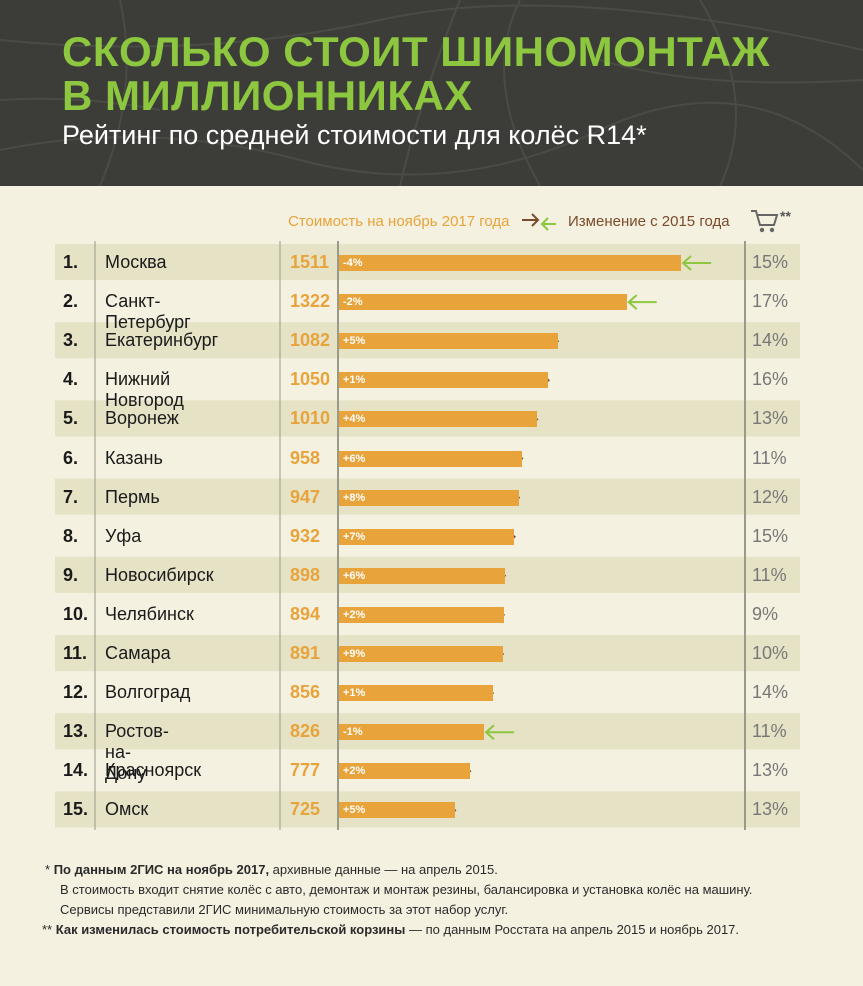 The image size is (863, 986). Describe the element at coordinates (75, 653) in the screenshot. I see `row-rank: 11.` at that location.